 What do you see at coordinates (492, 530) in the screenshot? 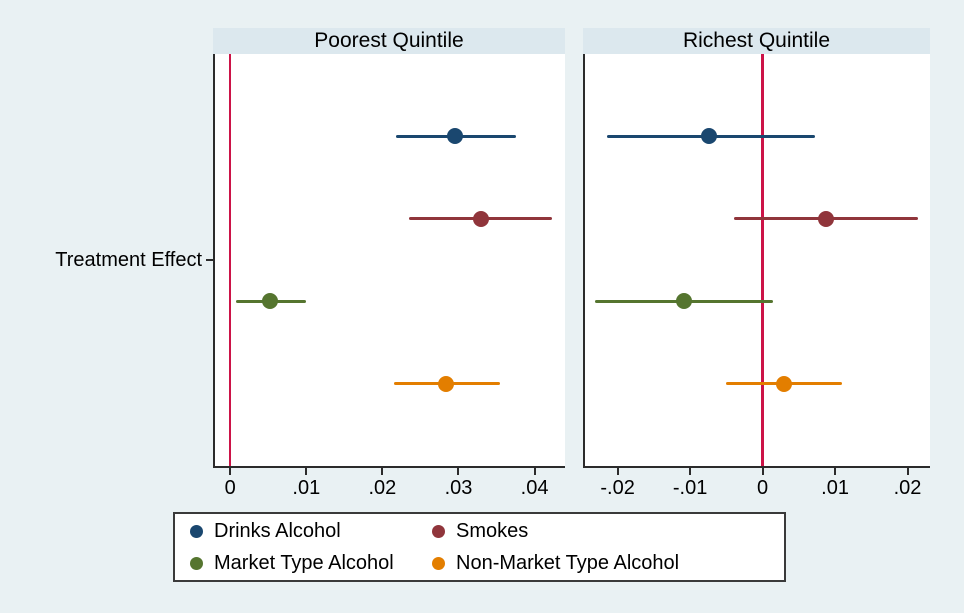
I see `legend-label: Smokes` at bounding box center [492, 530].